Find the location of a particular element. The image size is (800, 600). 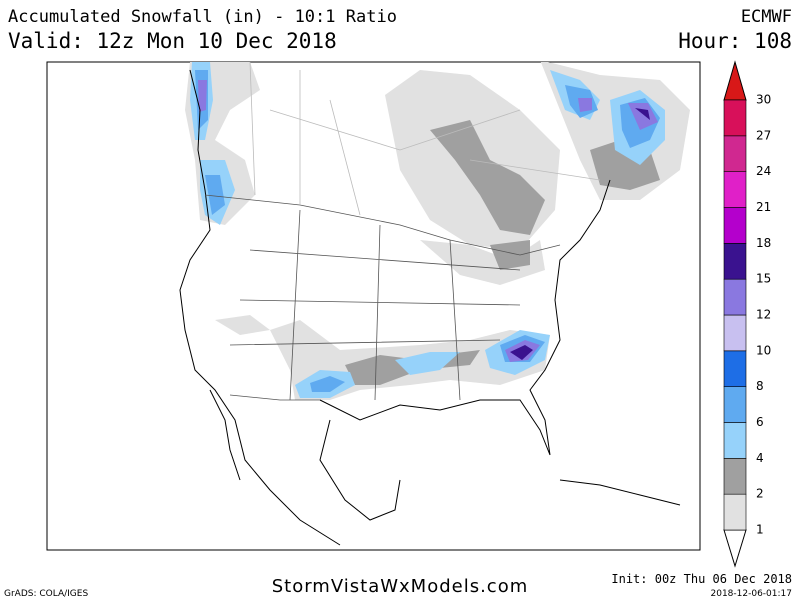

colorbar-label: 8 is located at coordinates (760, 386).